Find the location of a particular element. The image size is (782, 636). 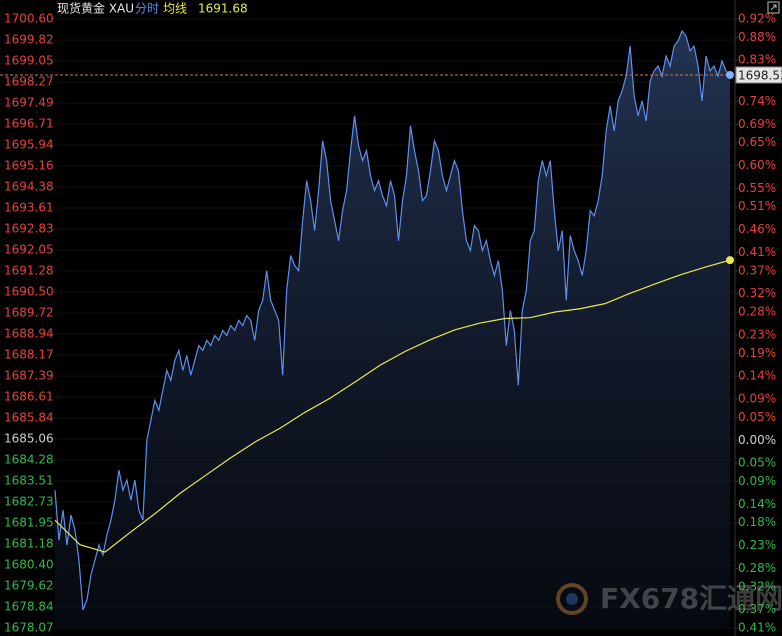

watermark-text: FX678汇通网 is located at coordinates (691, 598).